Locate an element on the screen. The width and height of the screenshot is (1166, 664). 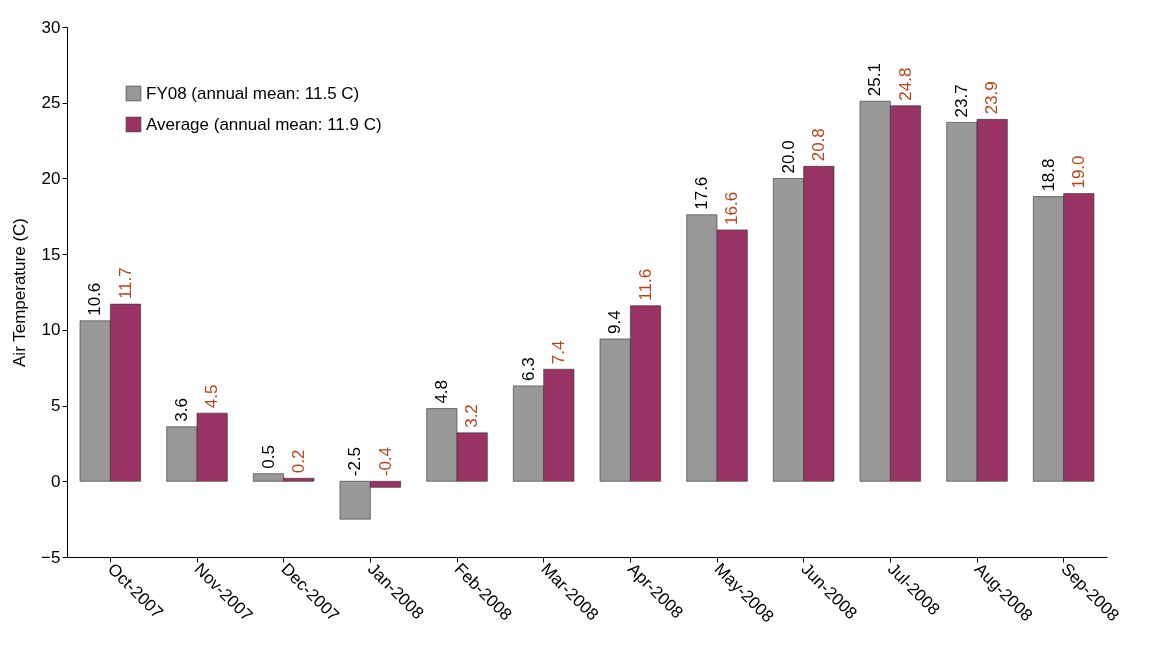
data-label: 3.2 is located at coordinates (472, 416).